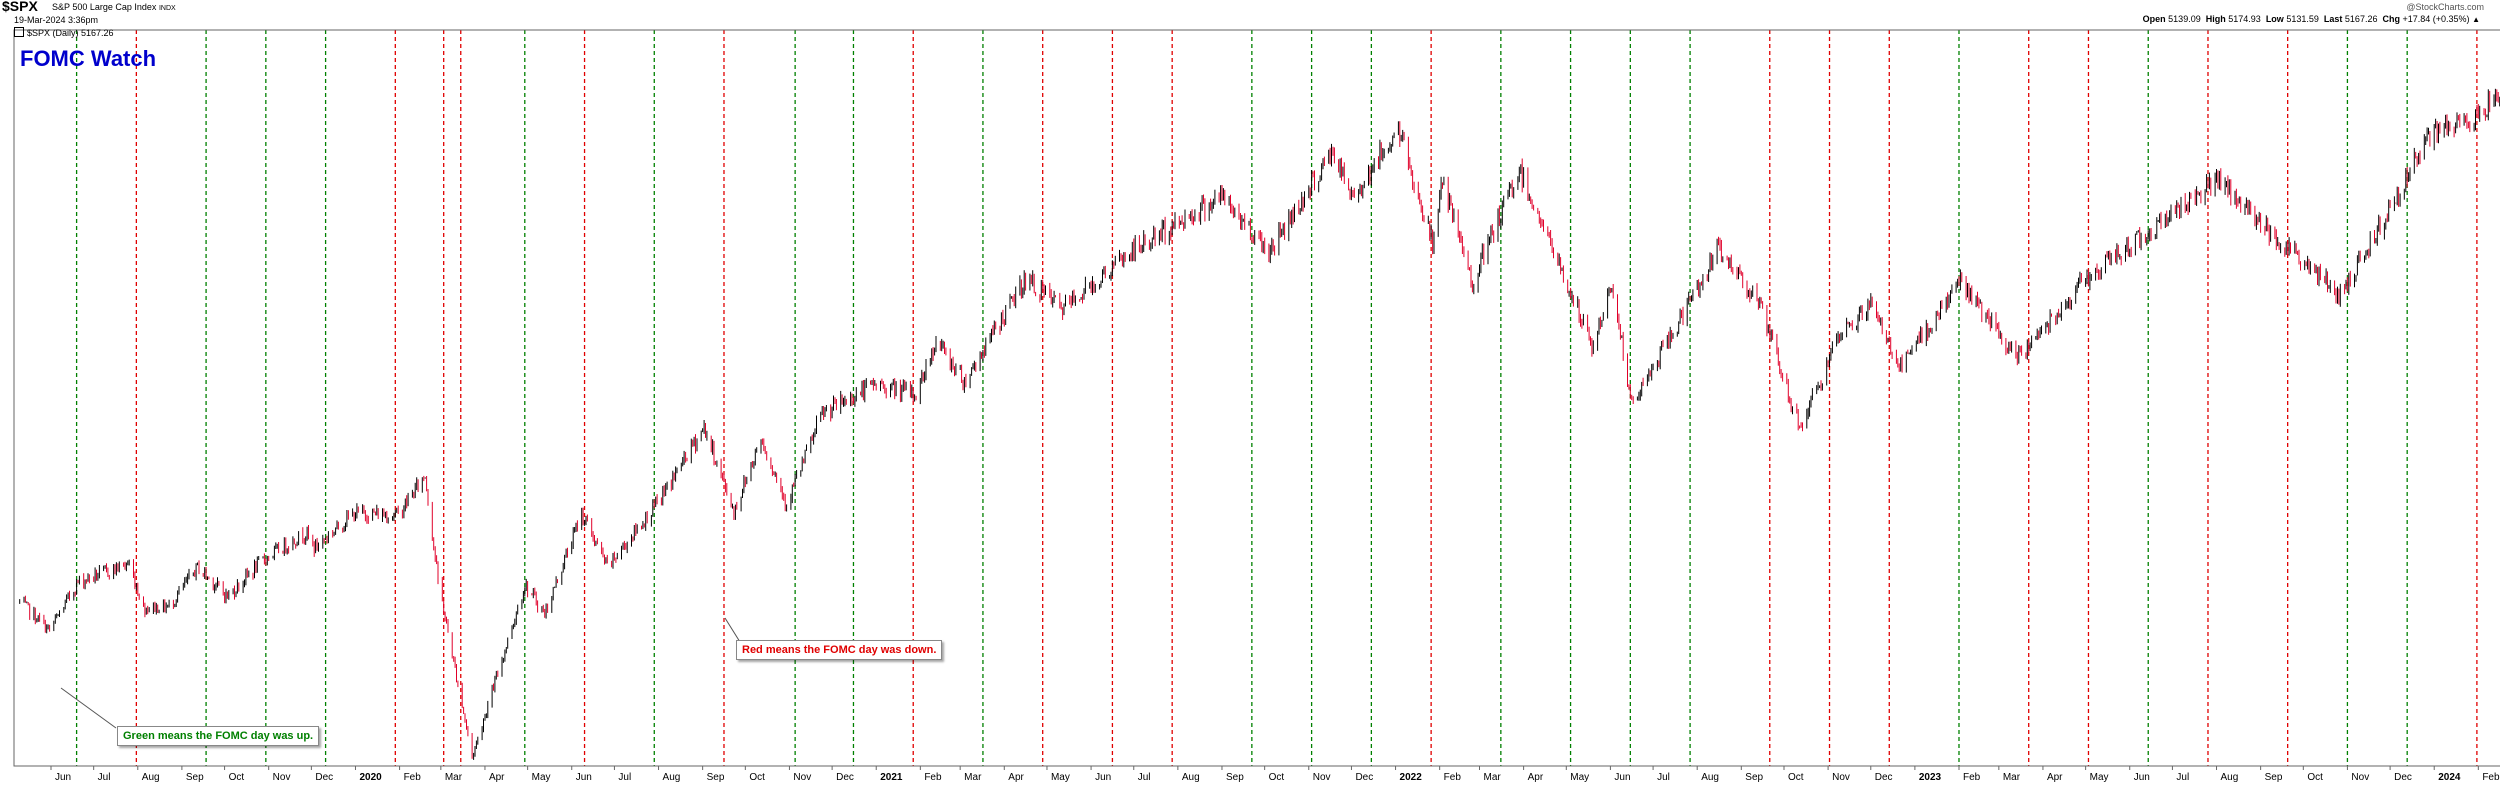 The width and height of the screenshot is (2500, 800). I want to click on legend-text: $SPX (Daily) 5167.26, so click(70, 33).